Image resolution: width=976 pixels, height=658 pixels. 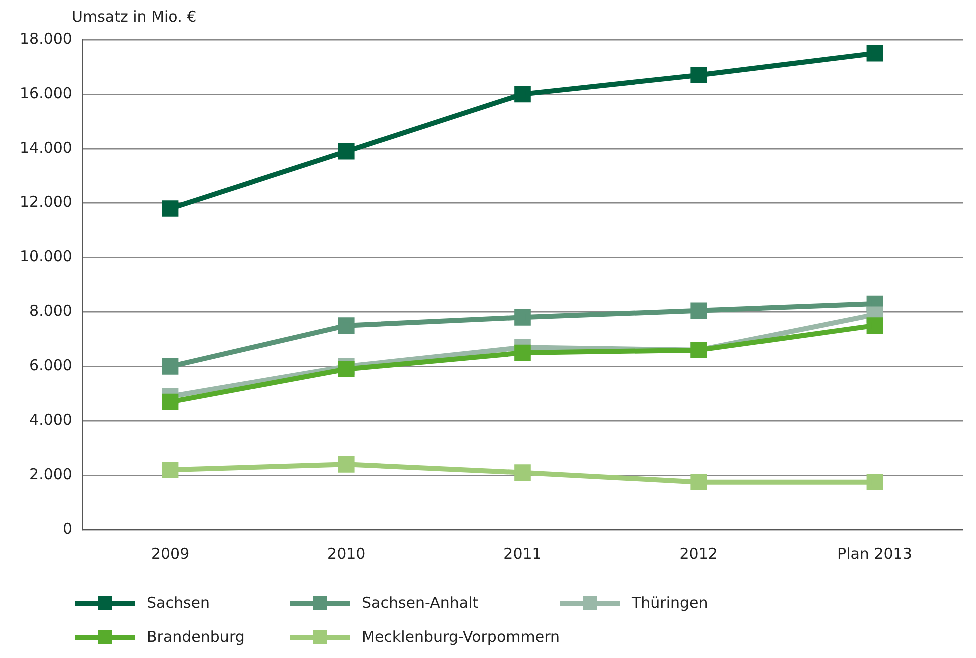 I want to click on y-axis-title: Umsatz in Mio. €, so click(x=134, y=17).